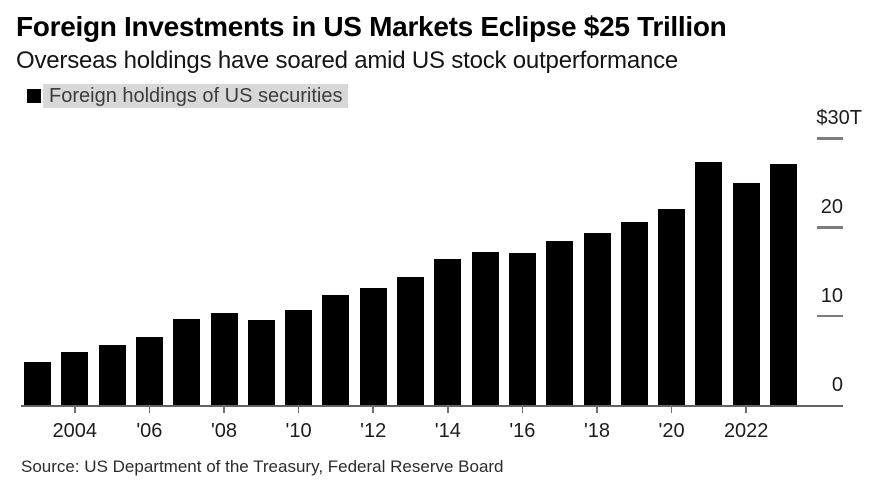 The width and height of the screenshot is (870, 492). Describe the element at coordinates (373, 431) in the screenshot. I see `xtick-label-2012: '12` at that location.